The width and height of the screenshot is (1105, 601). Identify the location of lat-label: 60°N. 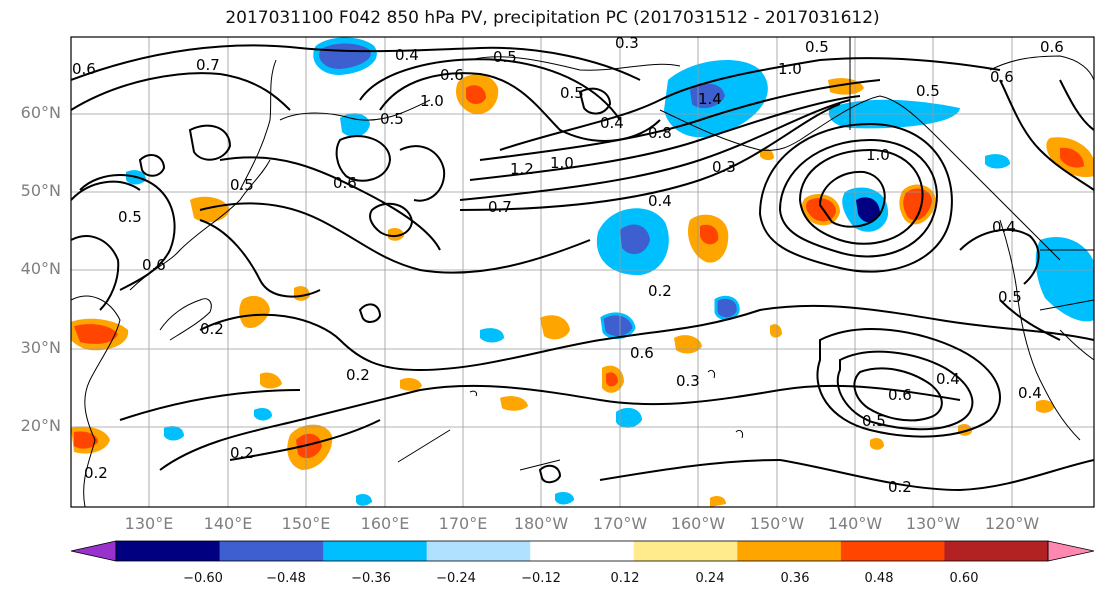
(40, 112).